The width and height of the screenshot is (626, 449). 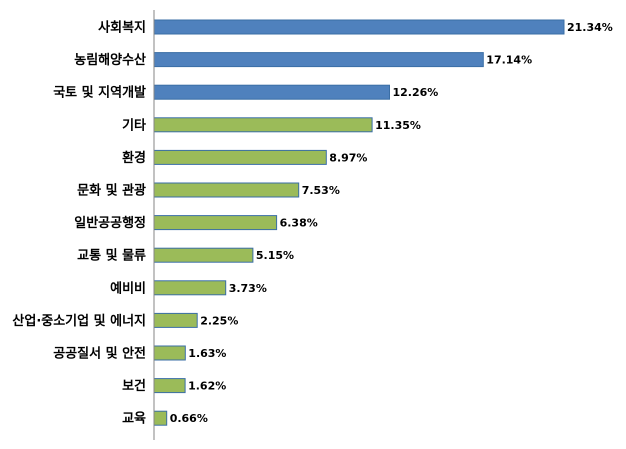 I want to click on category-label: 문화 및 관광, so click(x=111, y=191).